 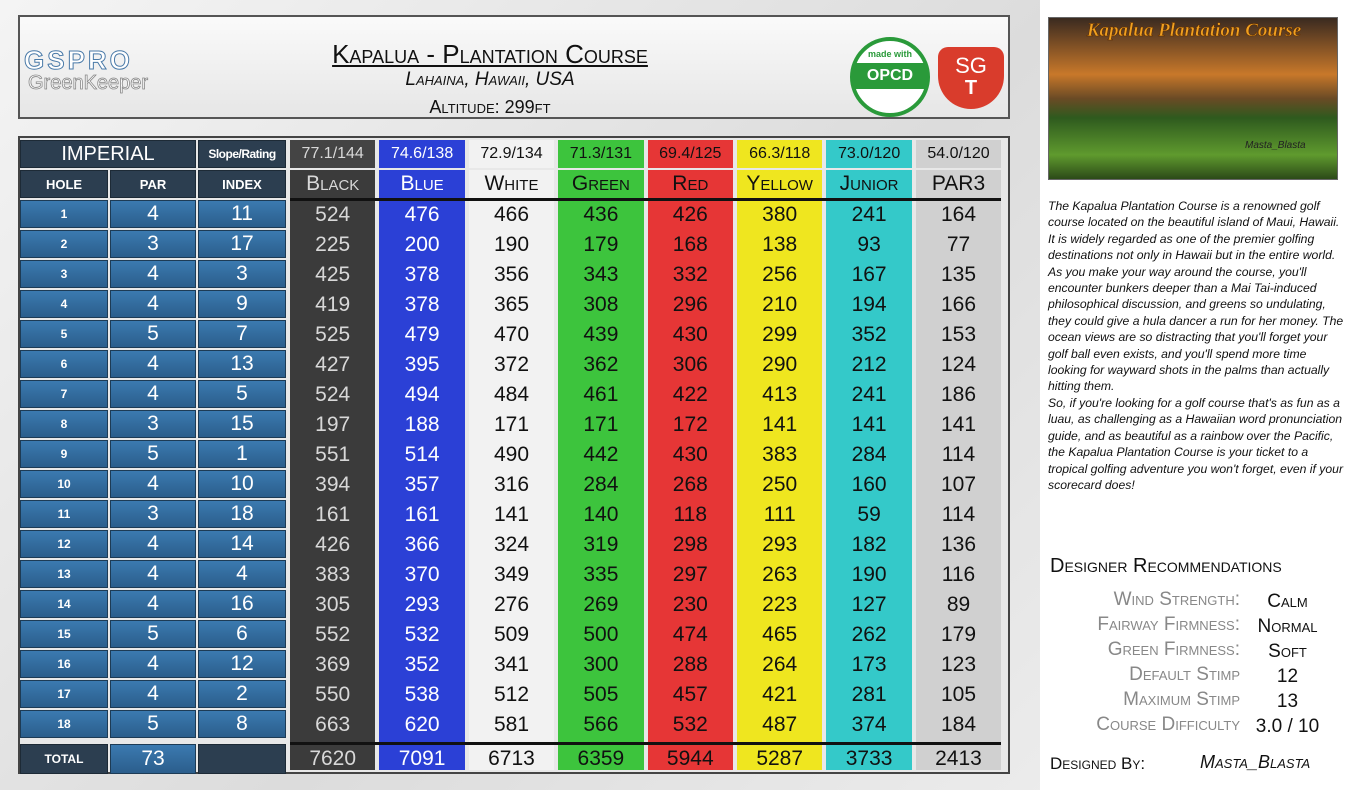 I want to click on yardage: 306, so click(x=690, y=364).